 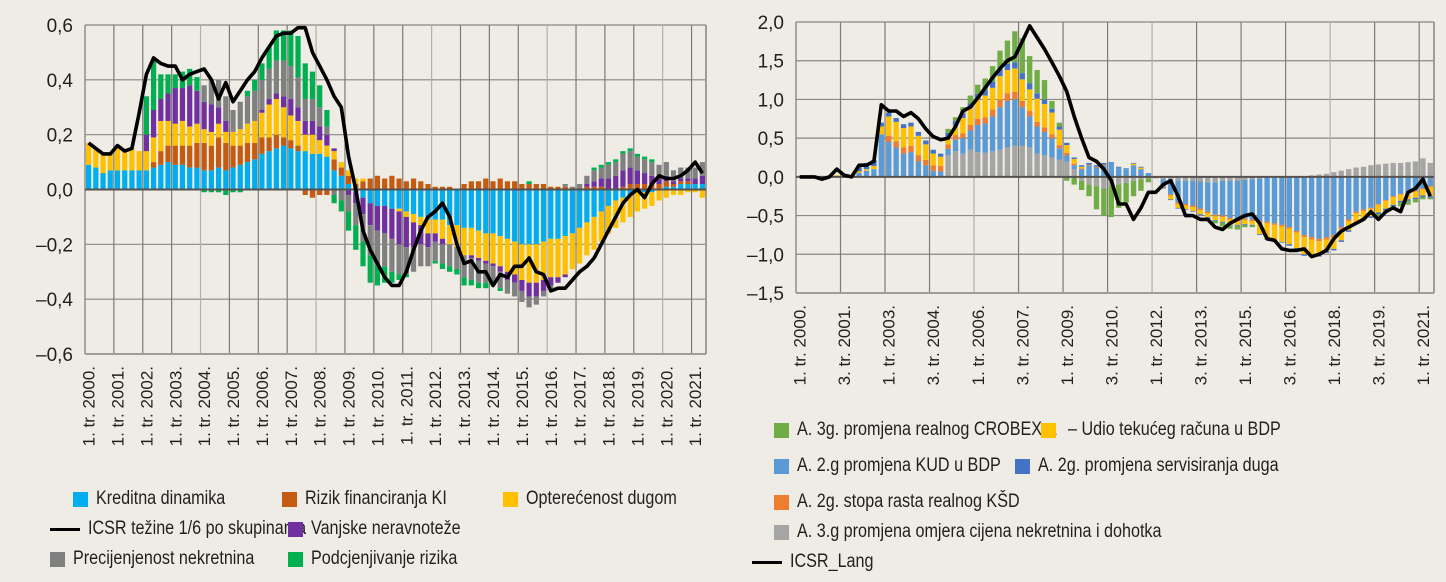 I want to click on legend-label: Vanjske neravnoteže, so click(x=386, y=528).